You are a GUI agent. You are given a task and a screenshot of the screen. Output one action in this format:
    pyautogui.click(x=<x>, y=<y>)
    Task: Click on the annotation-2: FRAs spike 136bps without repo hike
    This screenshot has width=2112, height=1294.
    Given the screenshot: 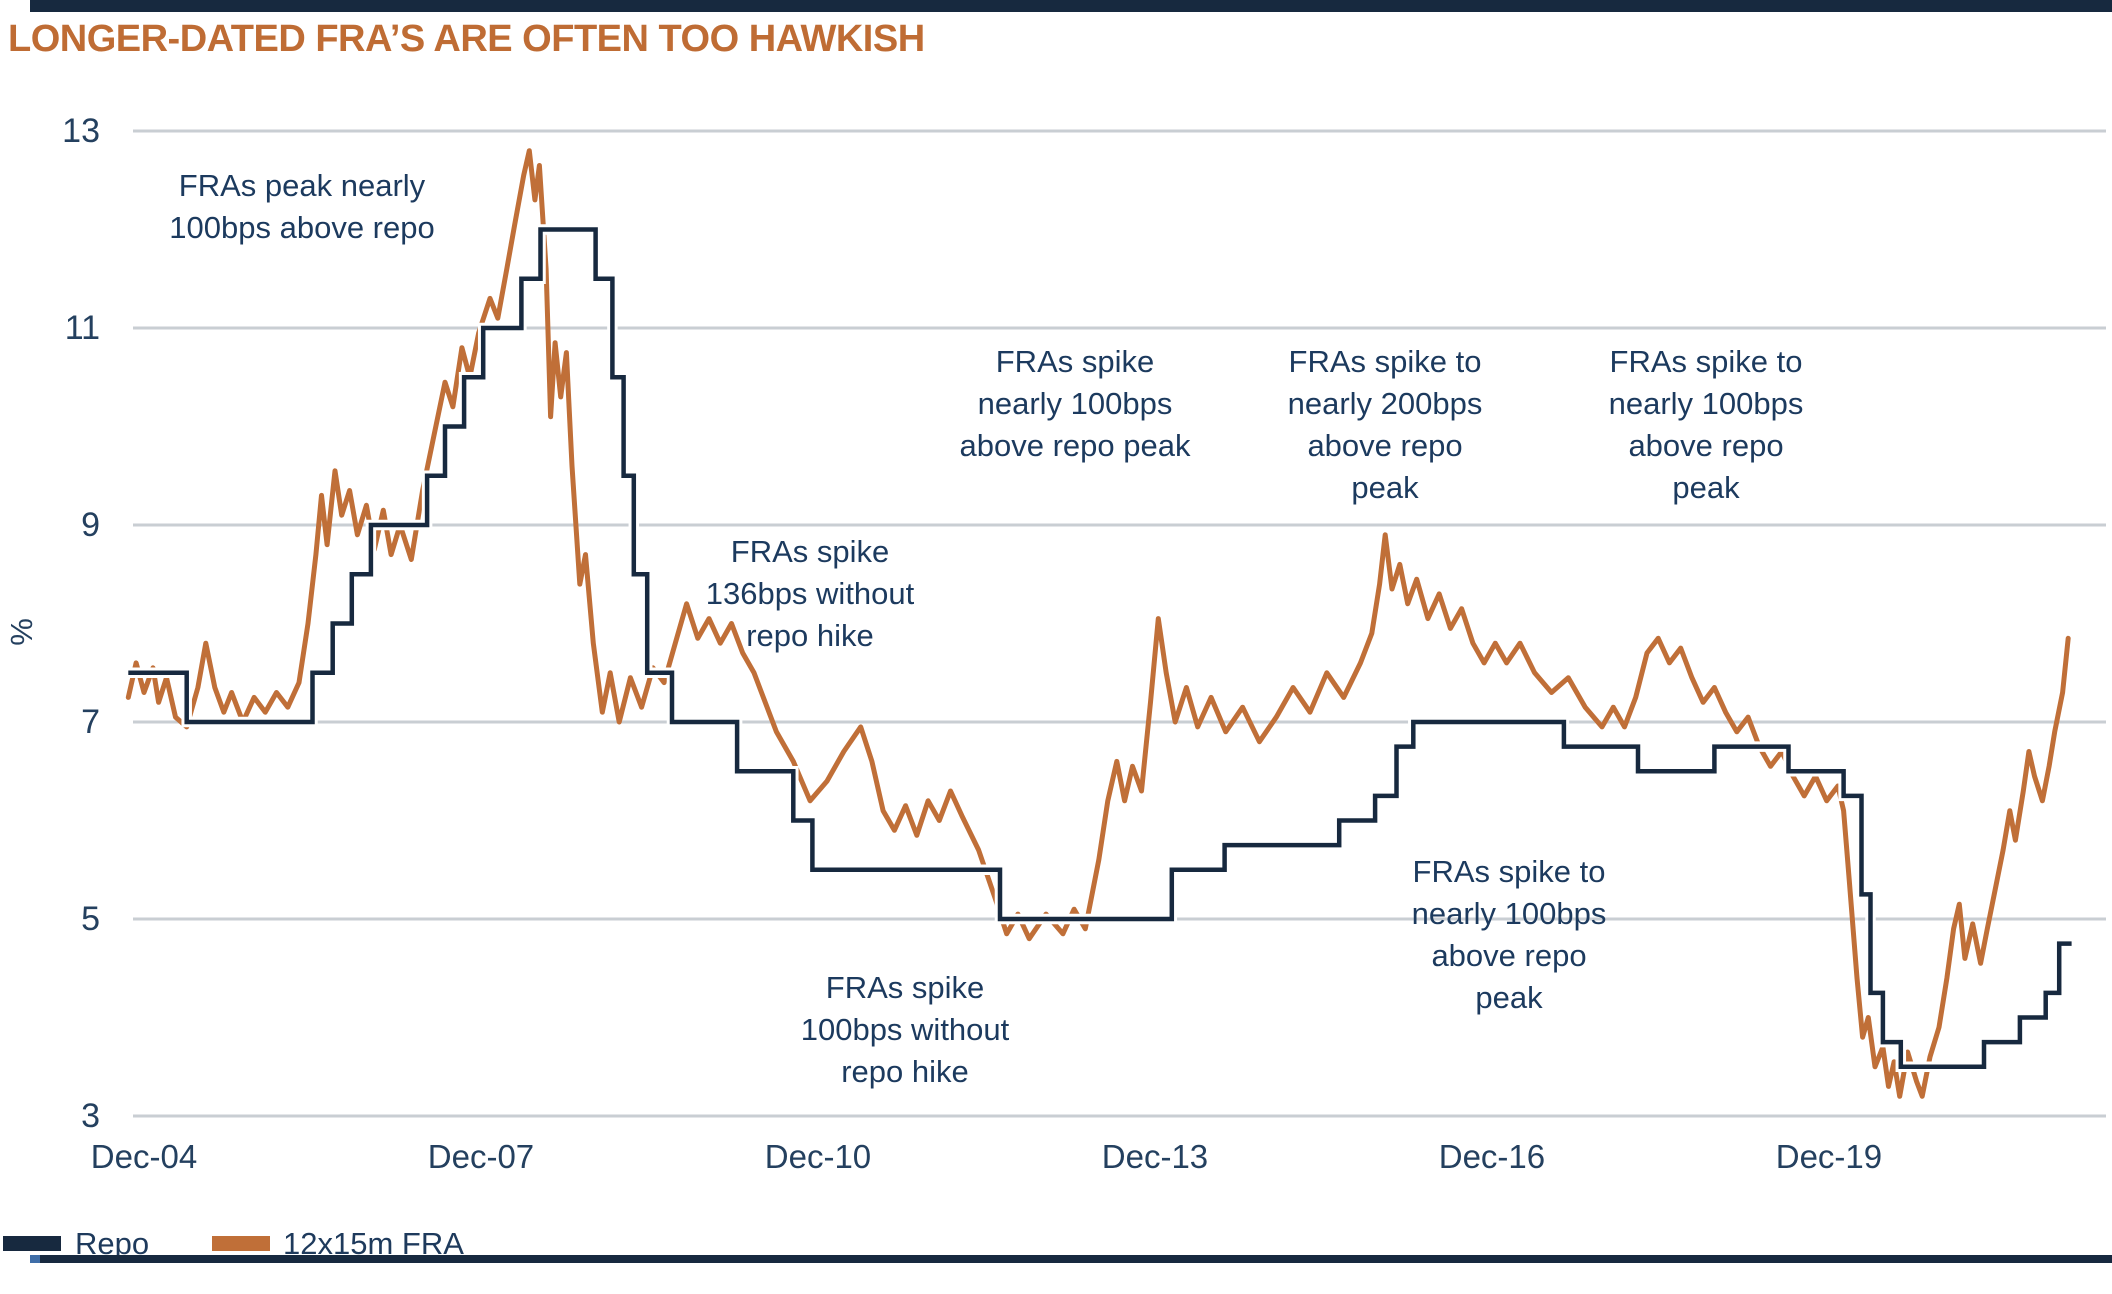 What is the action you would take?
    pyautogui.click(x=810, y=593)
    